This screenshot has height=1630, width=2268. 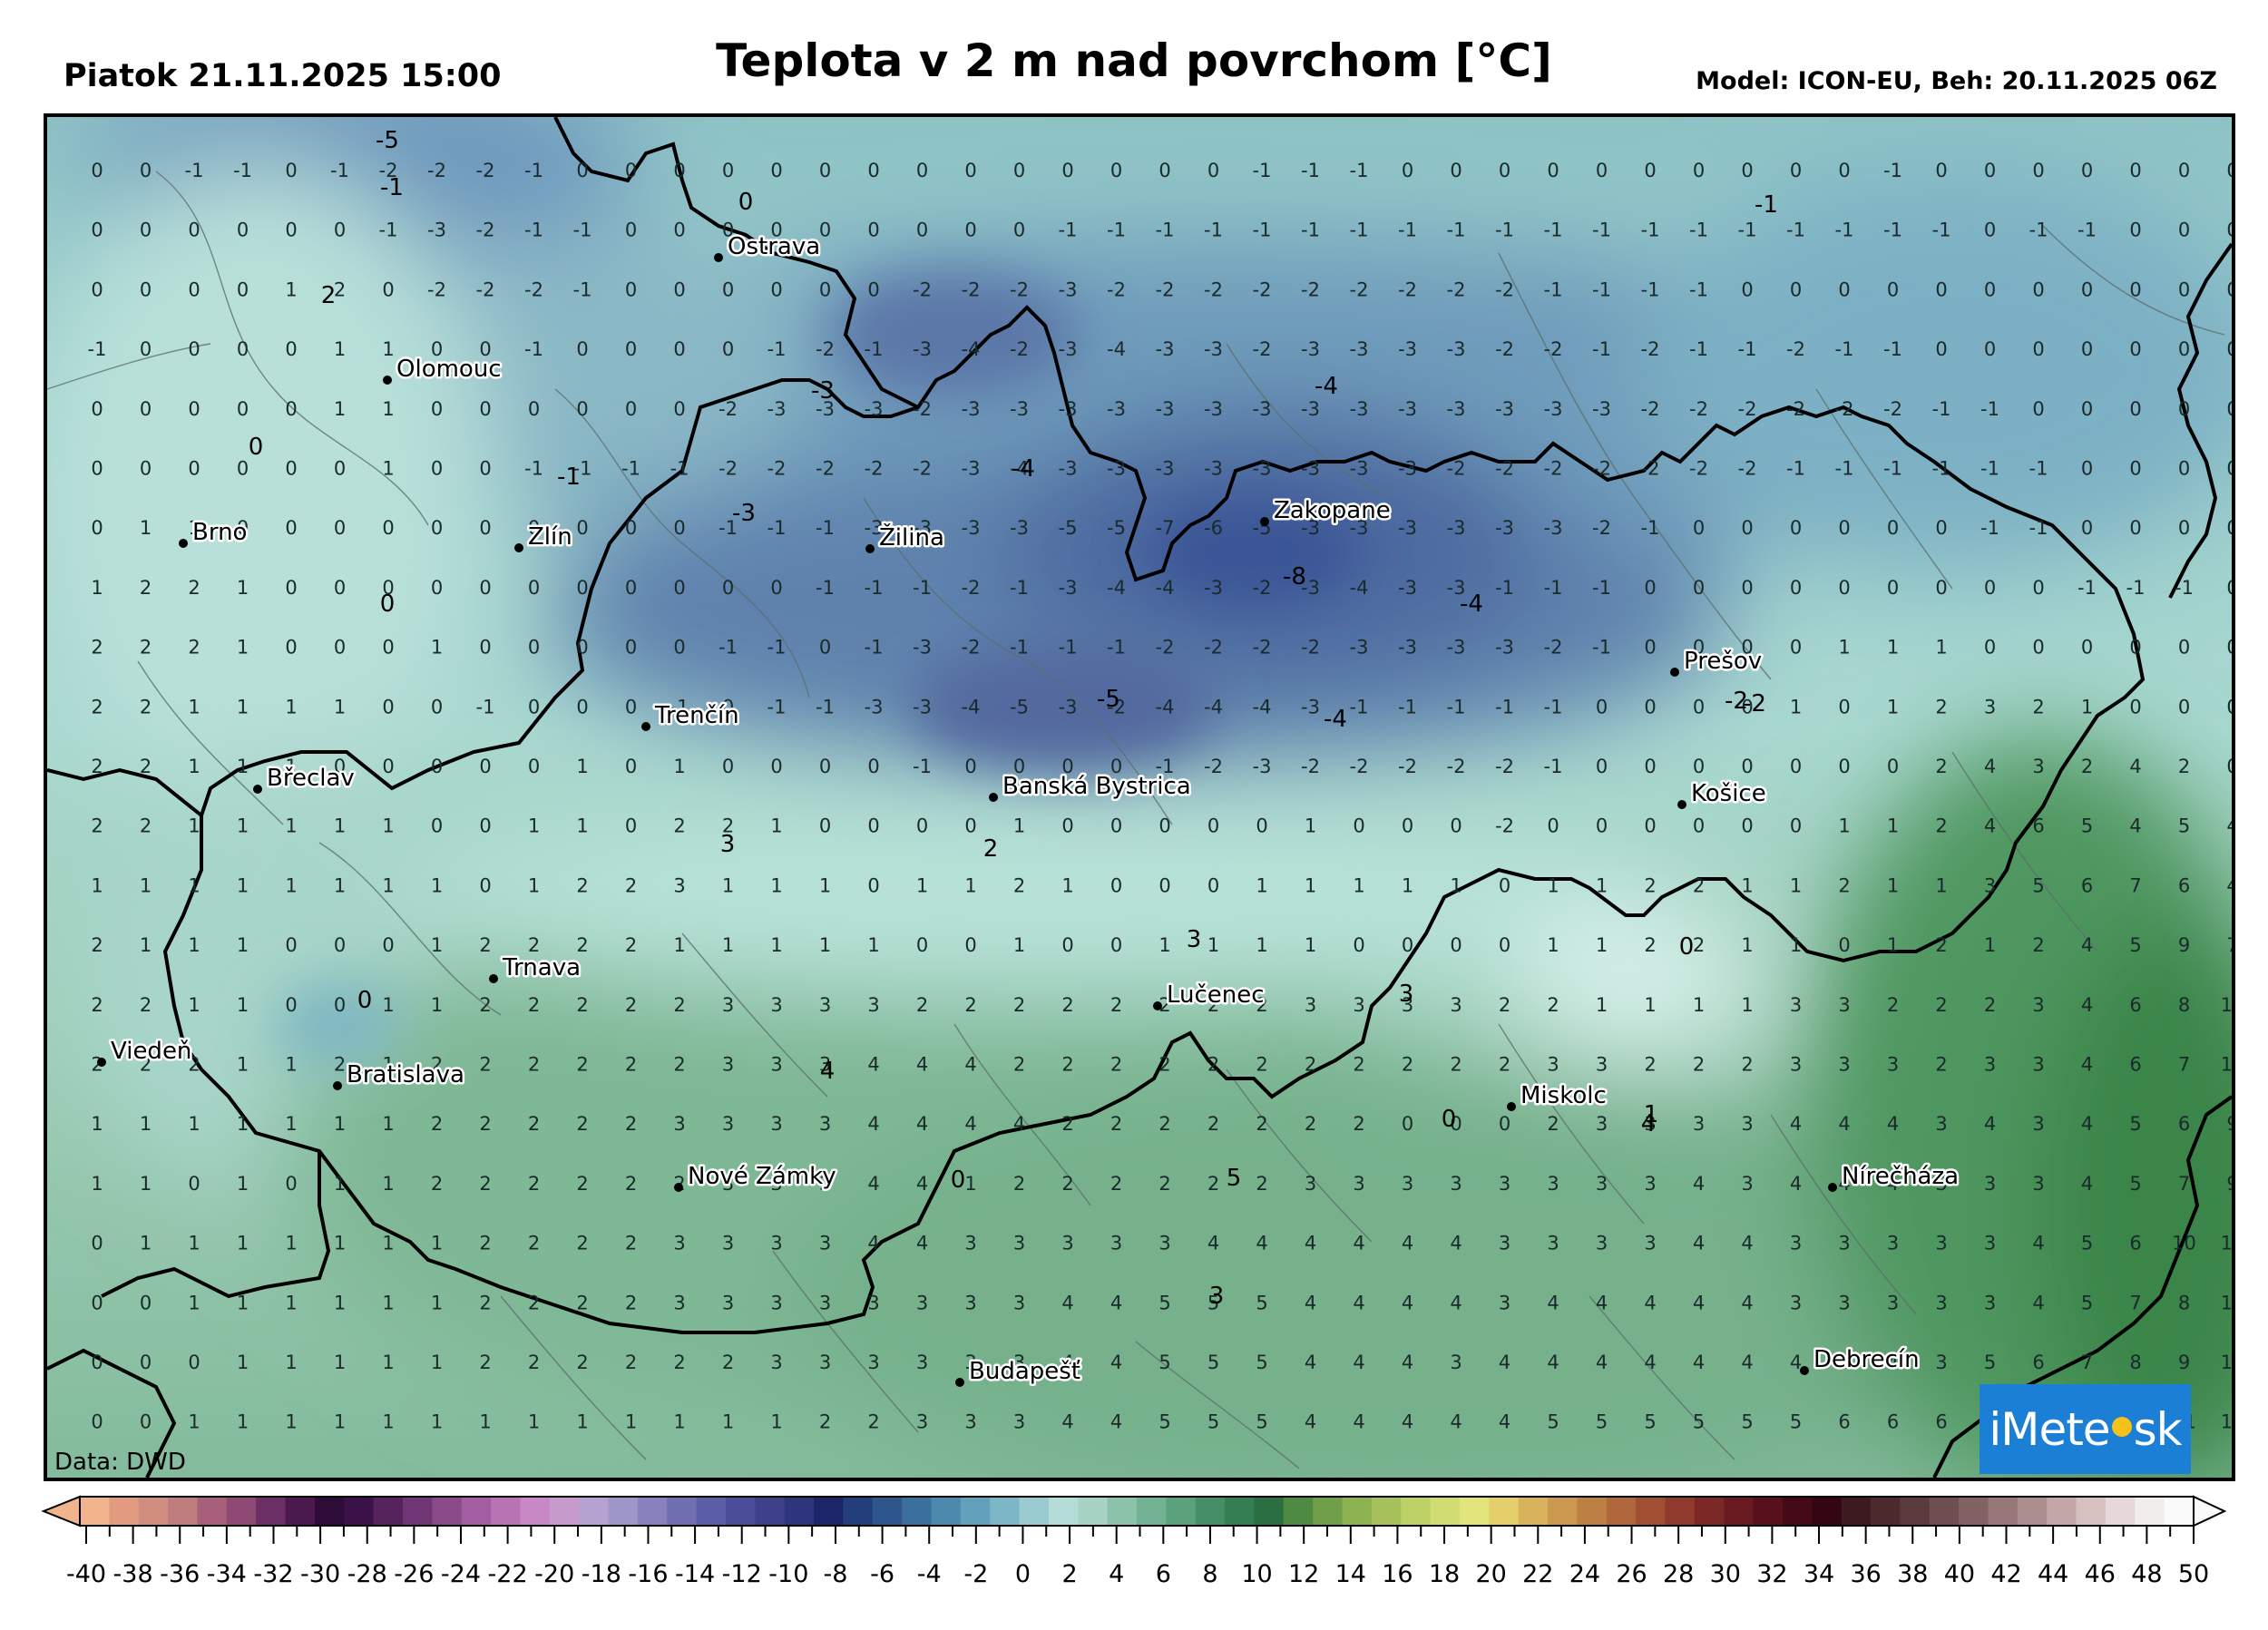 What do you see at coordinates (1019, 1372) in the screenshot?
I see `city-marker: Budapešť` at bounding box center [1019, 1372].